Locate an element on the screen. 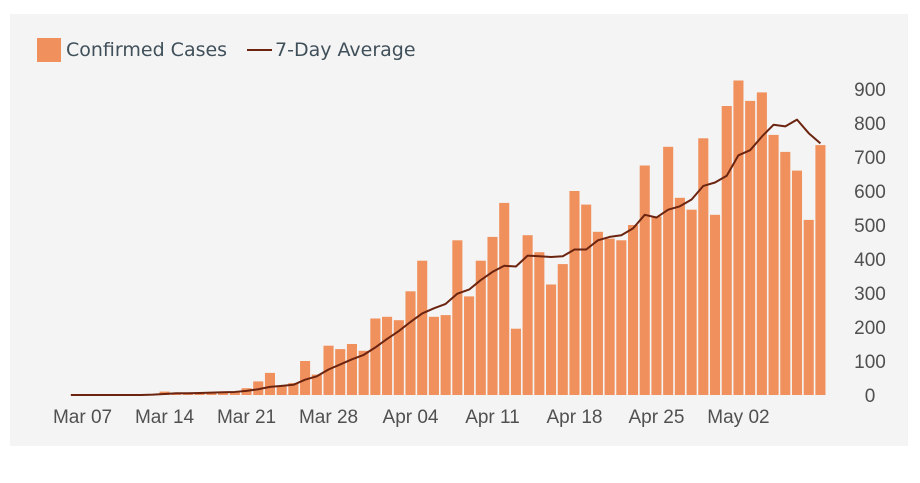 This screenshot has height=483, width=920. y-tick-0: 0 is located at coordinates (870, 396).